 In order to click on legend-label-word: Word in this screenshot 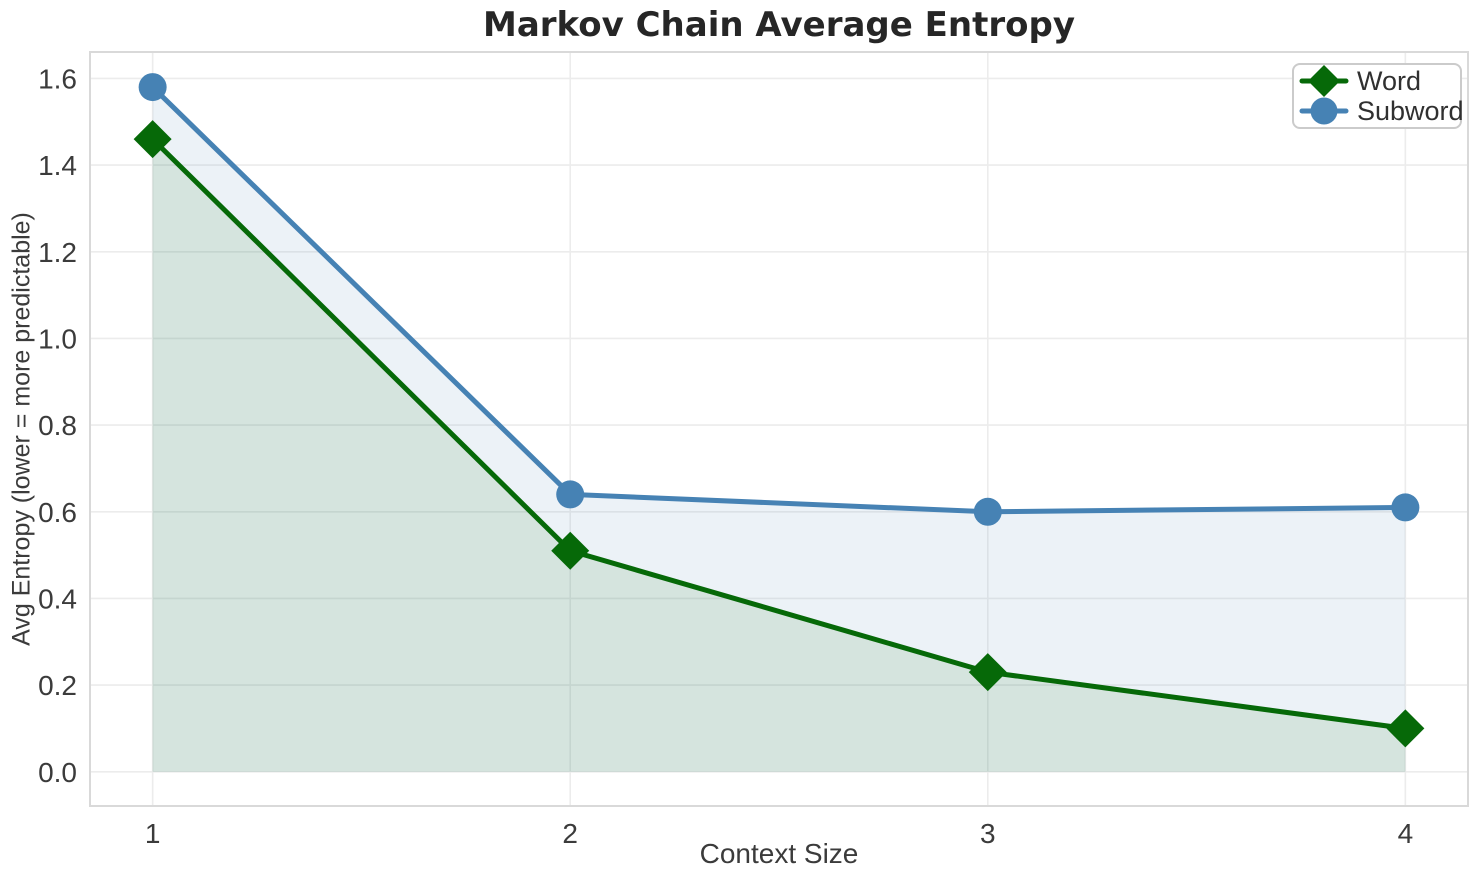, I will do `click(1389, 81)`.